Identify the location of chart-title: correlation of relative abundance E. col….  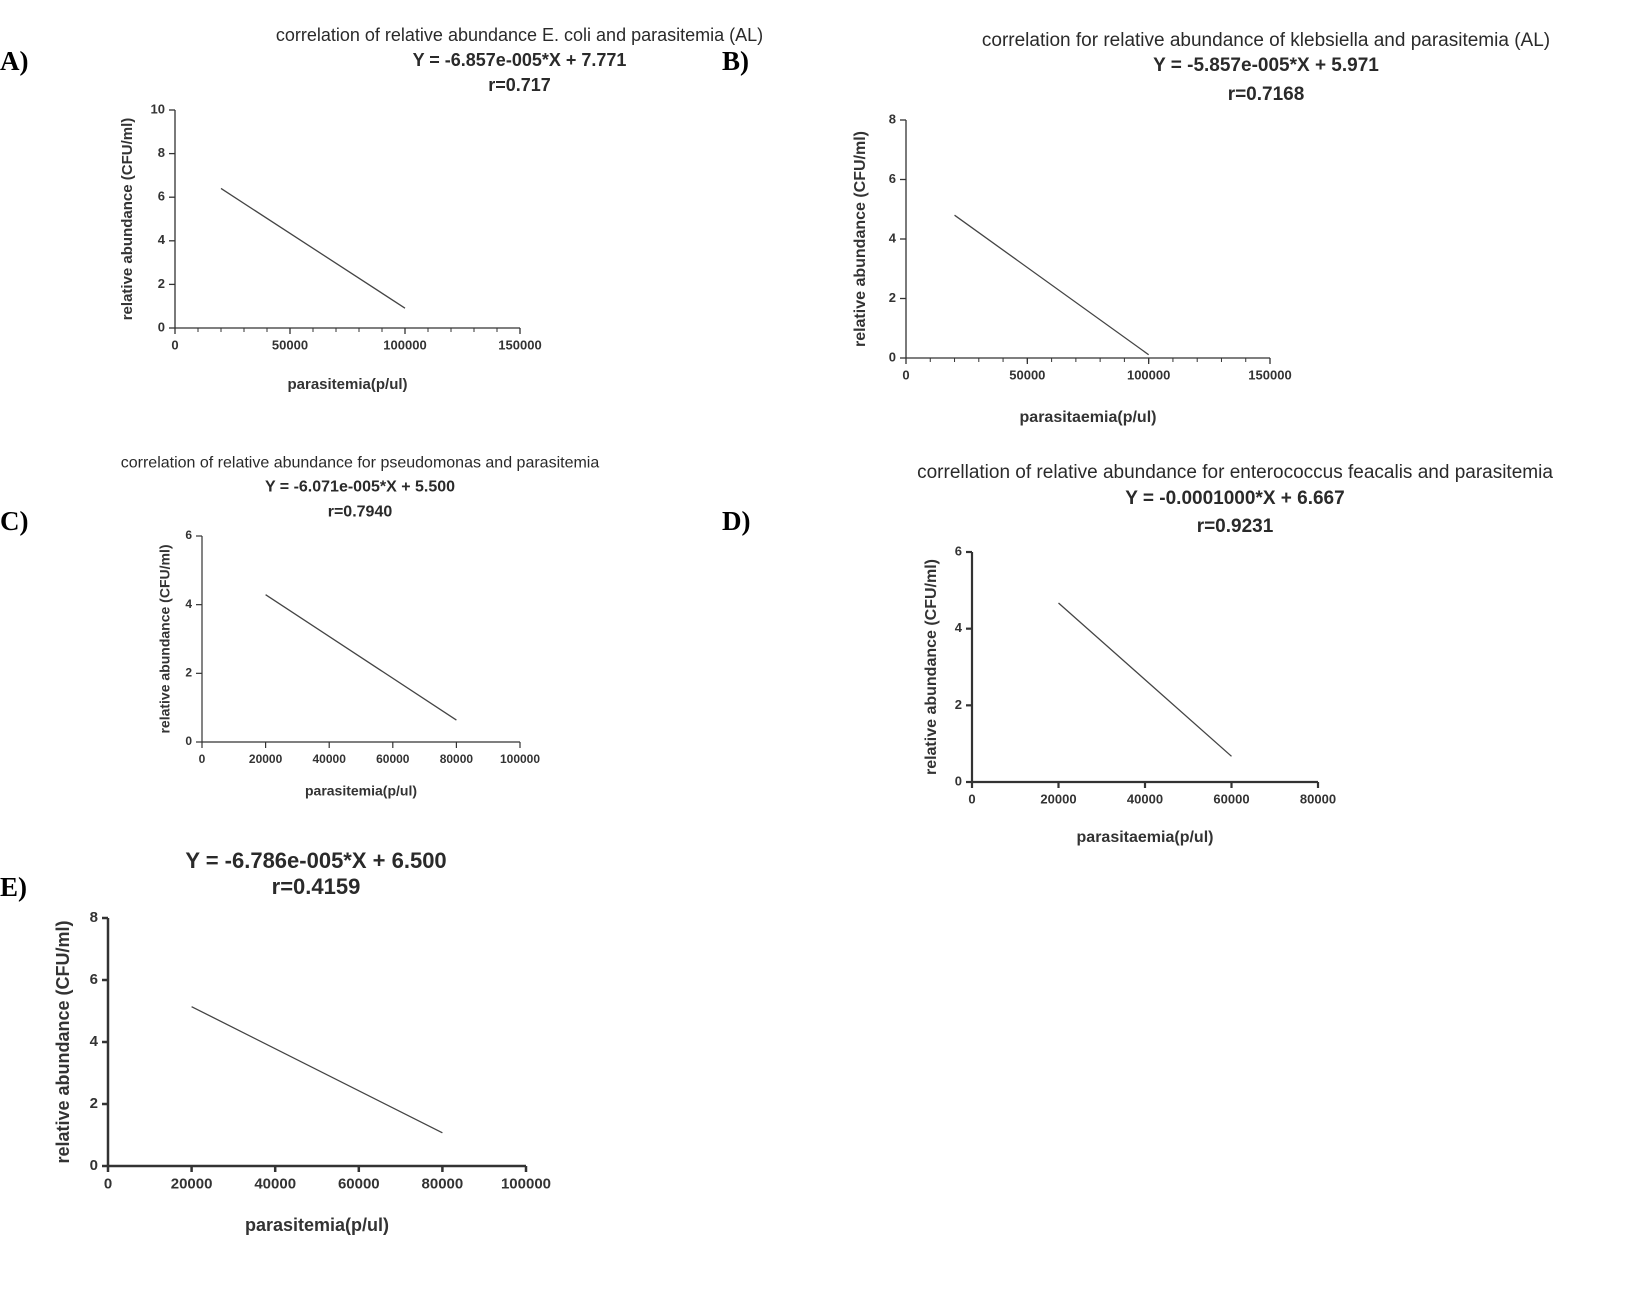
(519, 35).